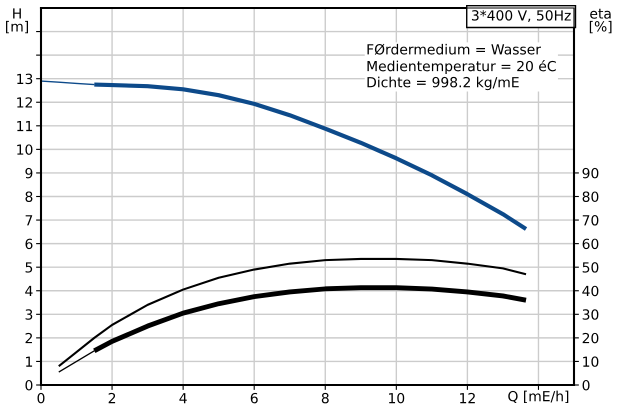 Image resolution: width=631 pixels, height=410 pixels. Describe the element at coordinates (521, 16) in the screenshot. I see `annotation: 3*400 V, 50Hz` at that location.